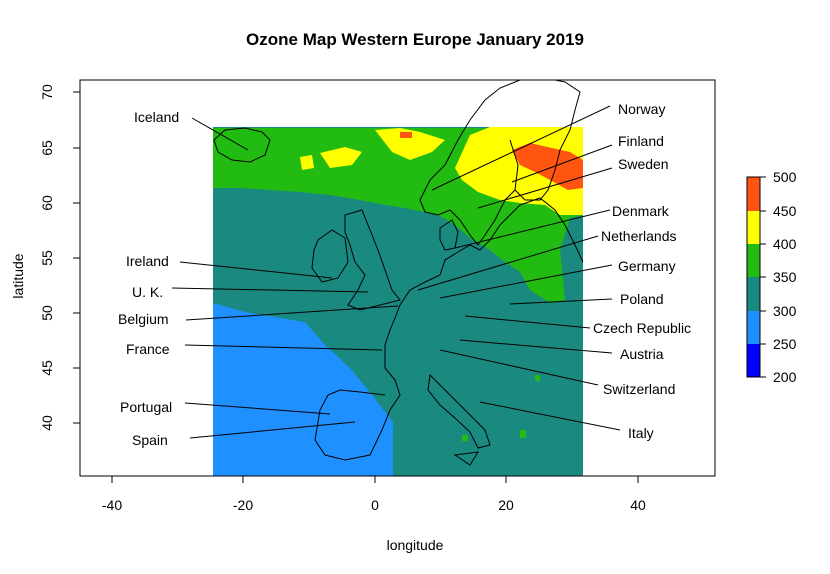 This screenshot has width=830, height=574. I want to click on label-austria: Austria, so click(642, 354).